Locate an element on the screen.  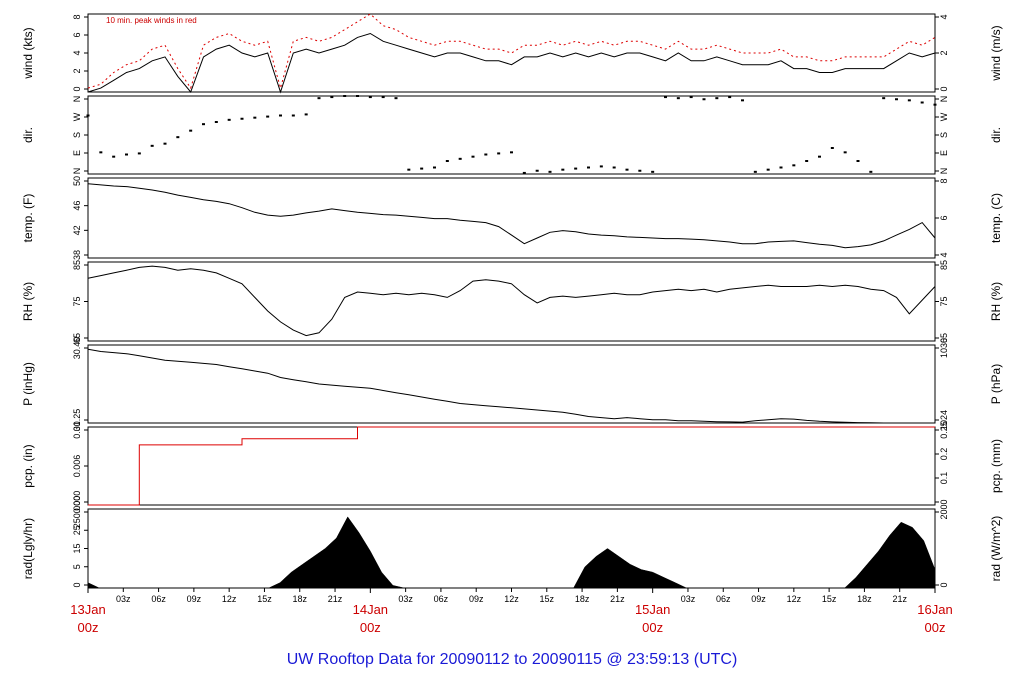
pressure-panel-frame is located at coordinates (511, 384).